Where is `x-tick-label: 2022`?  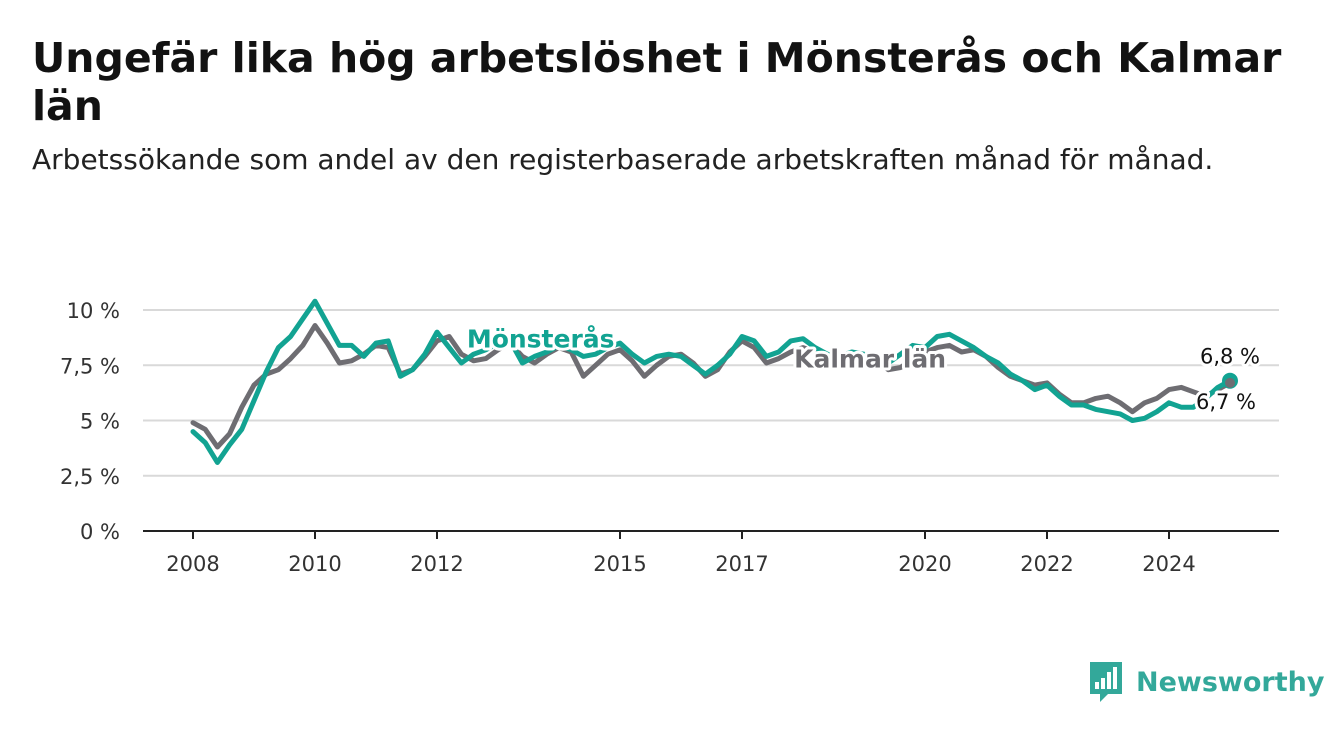 x-tick-label: 2022 is located at coordinates (1046, 564).